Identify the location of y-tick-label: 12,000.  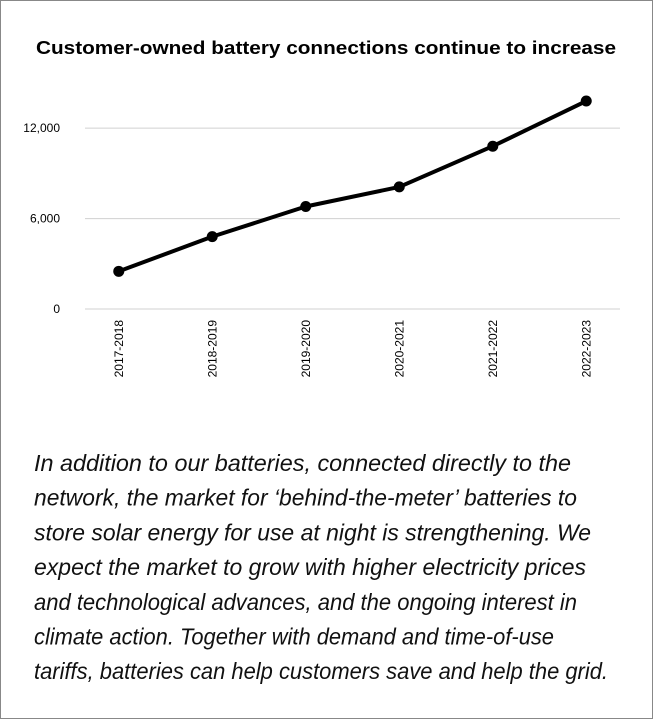
(41, 128).